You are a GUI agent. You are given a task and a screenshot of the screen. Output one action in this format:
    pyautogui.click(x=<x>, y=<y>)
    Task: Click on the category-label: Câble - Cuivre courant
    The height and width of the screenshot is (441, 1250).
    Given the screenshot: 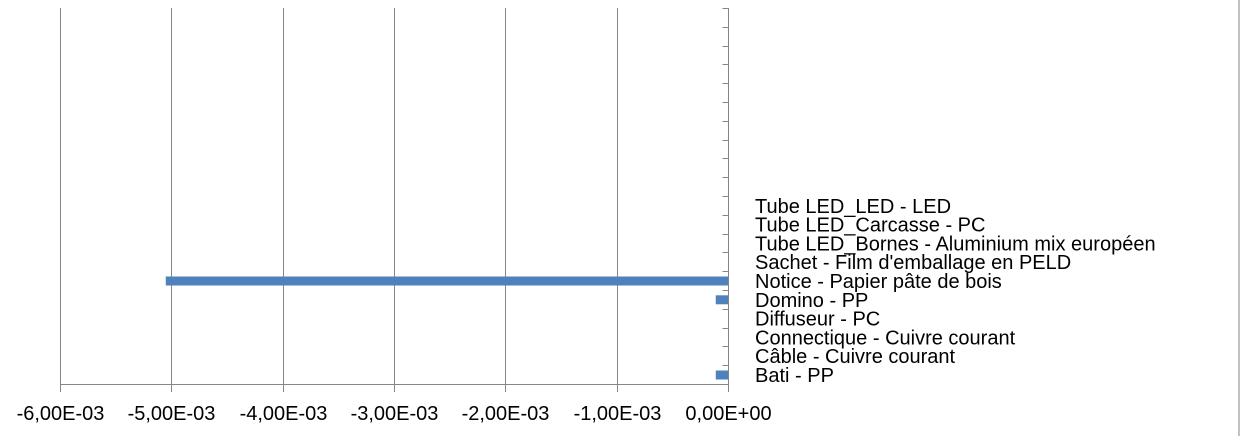 What is the action you would take?
    pyautogui.click(x=855, y=357)
    